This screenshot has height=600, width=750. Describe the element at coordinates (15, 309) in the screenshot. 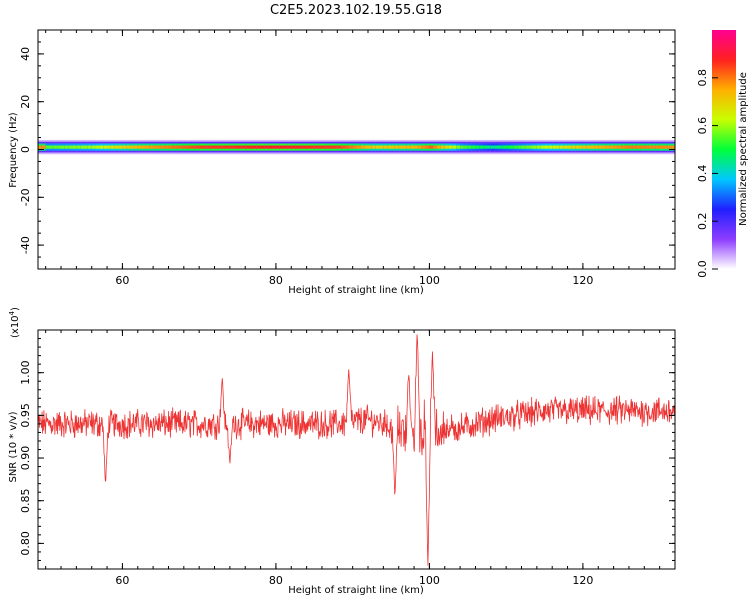

I see `snr-exponent-suffix: )` at that location.